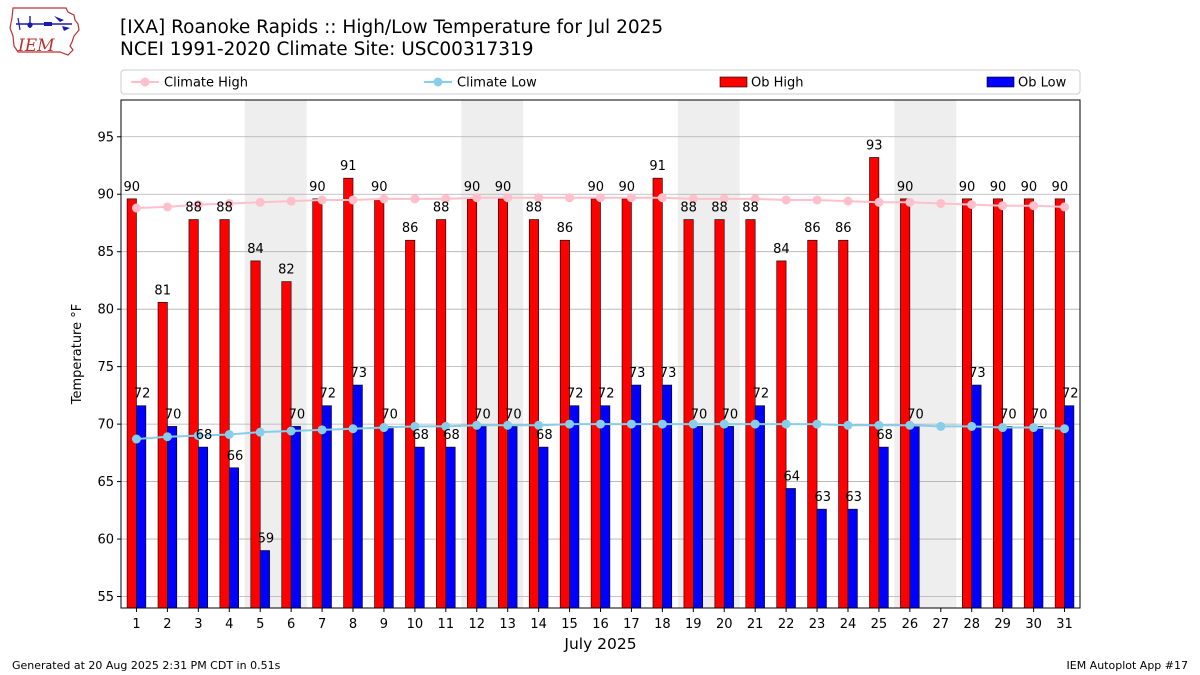  Describe the element at coordinates (941, 624) in the screenshot. I see `x-tick-label: 27` at that location.